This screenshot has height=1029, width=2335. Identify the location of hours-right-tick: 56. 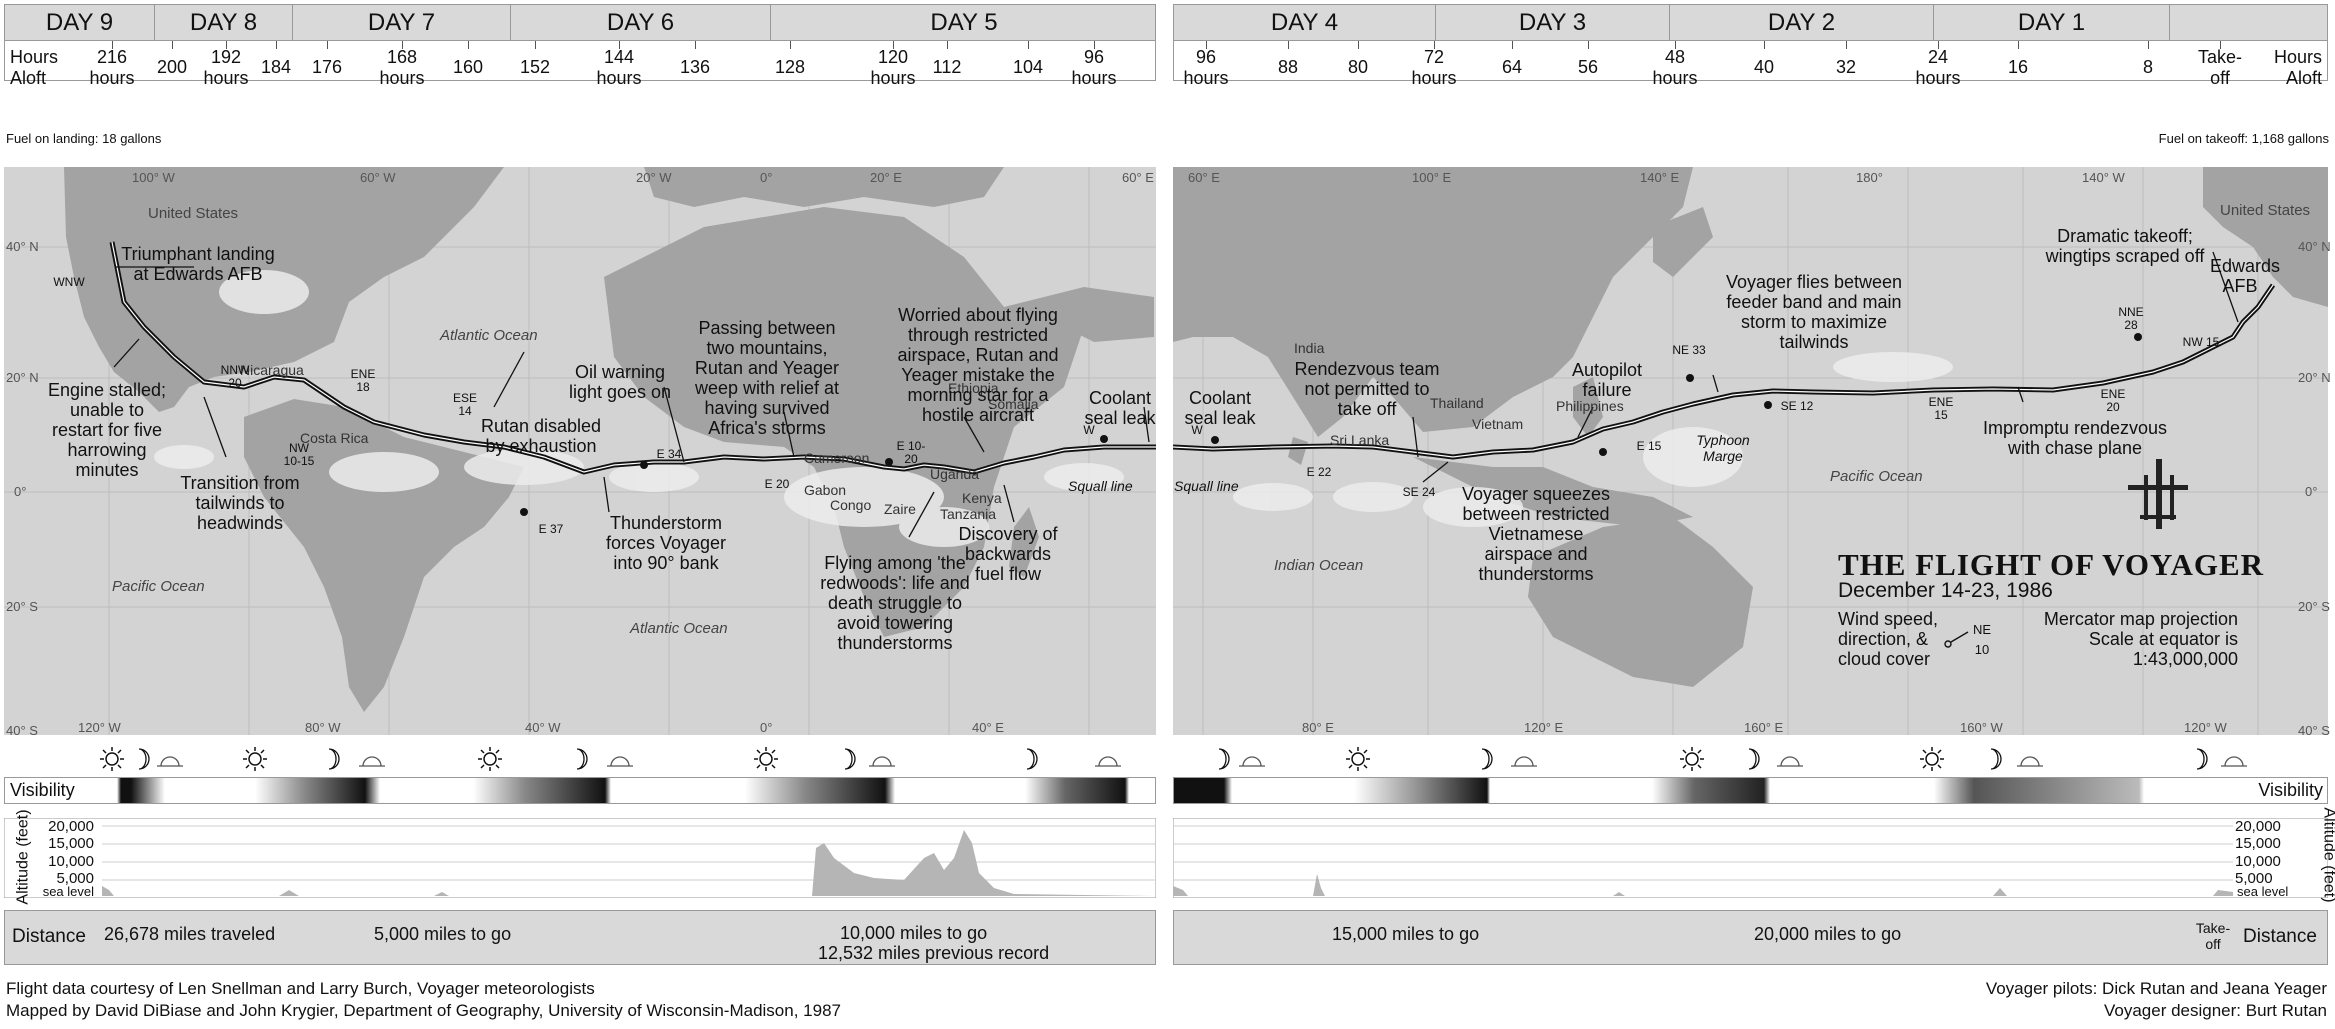
(1588, 67).